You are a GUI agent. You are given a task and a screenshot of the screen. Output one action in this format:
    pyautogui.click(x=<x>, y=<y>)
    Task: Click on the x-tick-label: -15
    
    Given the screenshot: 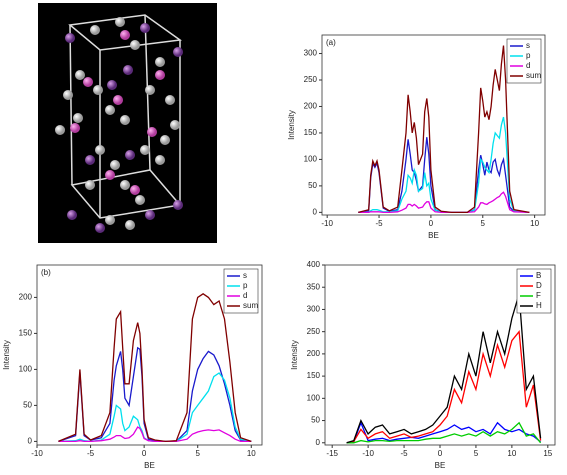 What is the action you would take?
    pyautogui.click(x=332, y=453)
    